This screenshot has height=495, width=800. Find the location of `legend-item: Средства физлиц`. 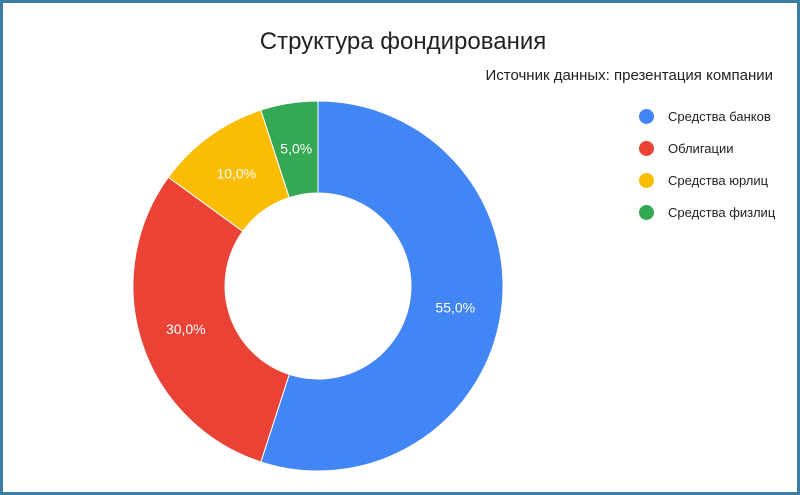

legend-item: Средства физлиц is located at coordinates (707, 212).